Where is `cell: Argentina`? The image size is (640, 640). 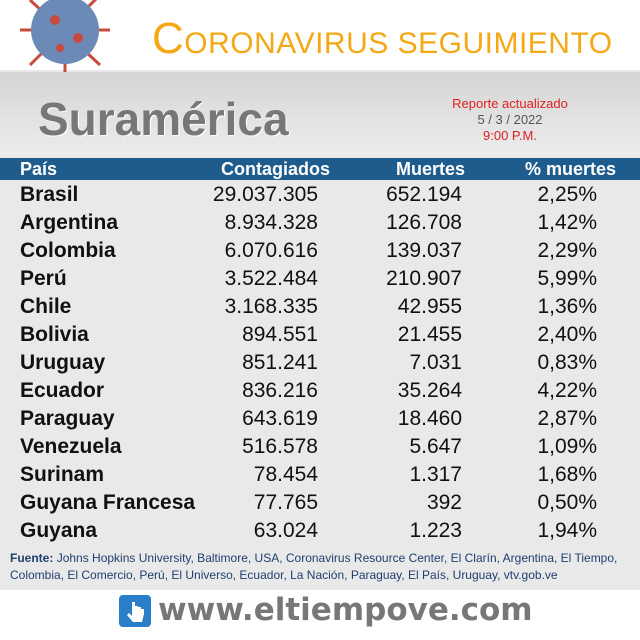
cell: Argentina is located at coordinates (69, 222).